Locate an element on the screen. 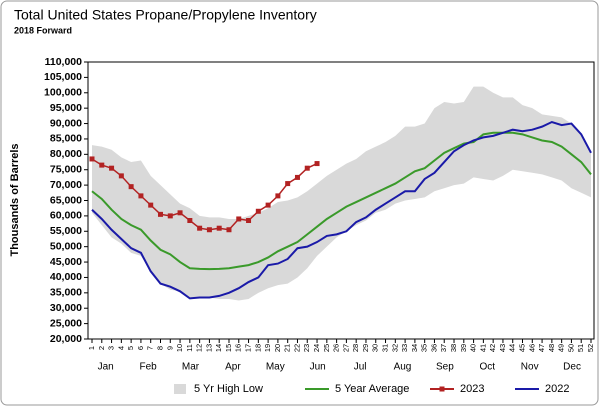  x-tick-label: 40 is located at coordinates (473, 348).